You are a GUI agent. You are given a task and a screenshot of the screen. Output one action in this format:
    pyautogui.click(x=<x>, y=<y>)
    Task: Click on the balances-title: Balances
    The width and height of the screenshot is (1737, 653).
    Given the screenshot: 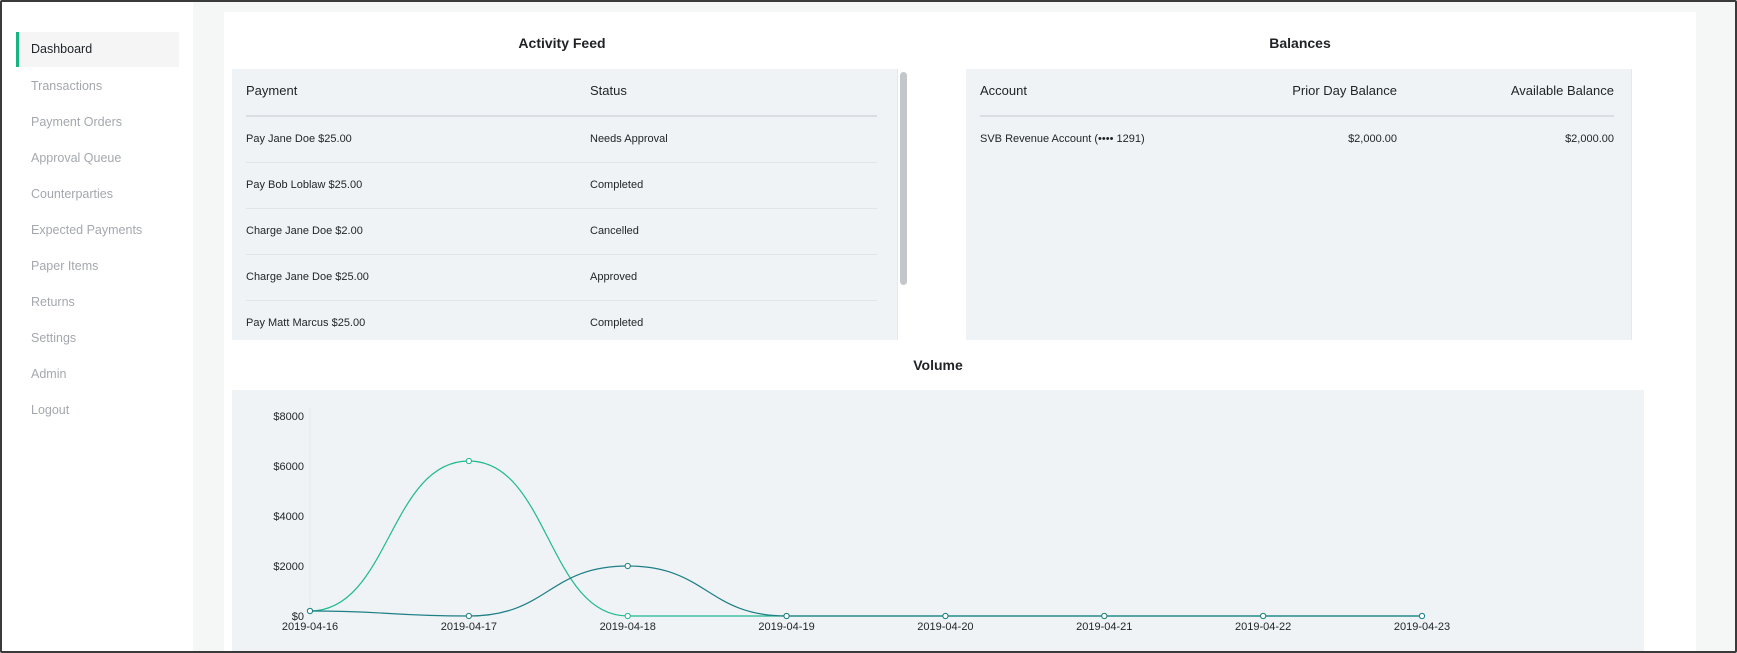 What is the action you would take?
    pyautogui.click(x=1300, y=43)
    